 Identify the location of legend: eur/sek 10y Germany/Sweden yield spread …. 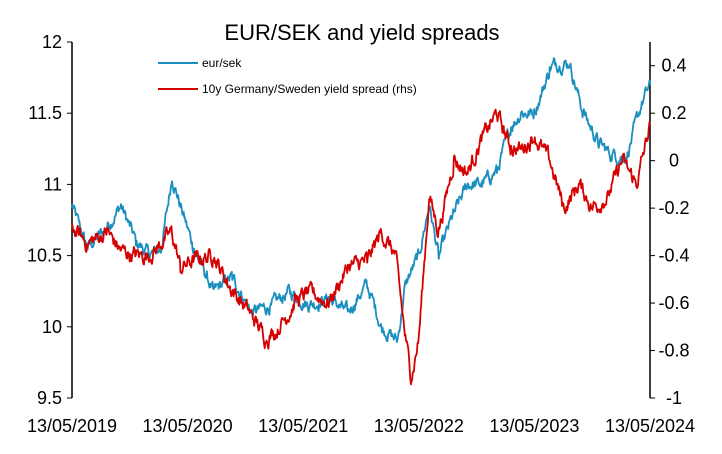
(287, 76).